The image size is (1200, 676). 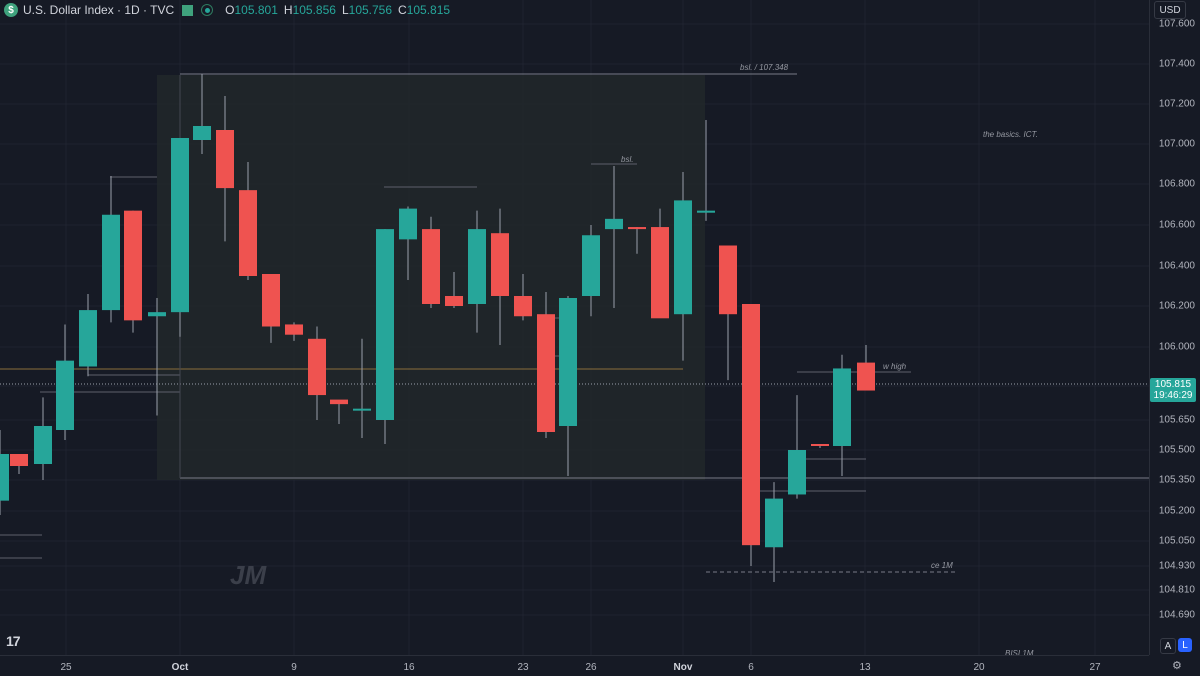 I want to click on last-price-label: 105.815 19:46:29, so click(x=1173, y=390).